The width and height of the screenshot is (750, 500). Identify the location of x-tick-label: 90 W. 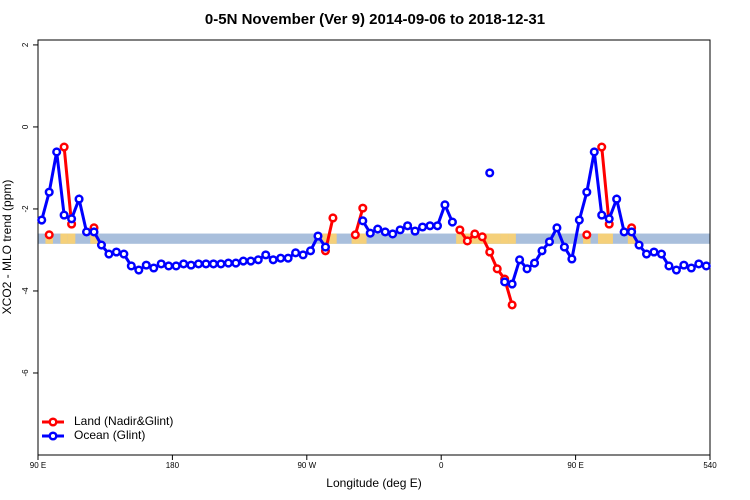
(306, 465).